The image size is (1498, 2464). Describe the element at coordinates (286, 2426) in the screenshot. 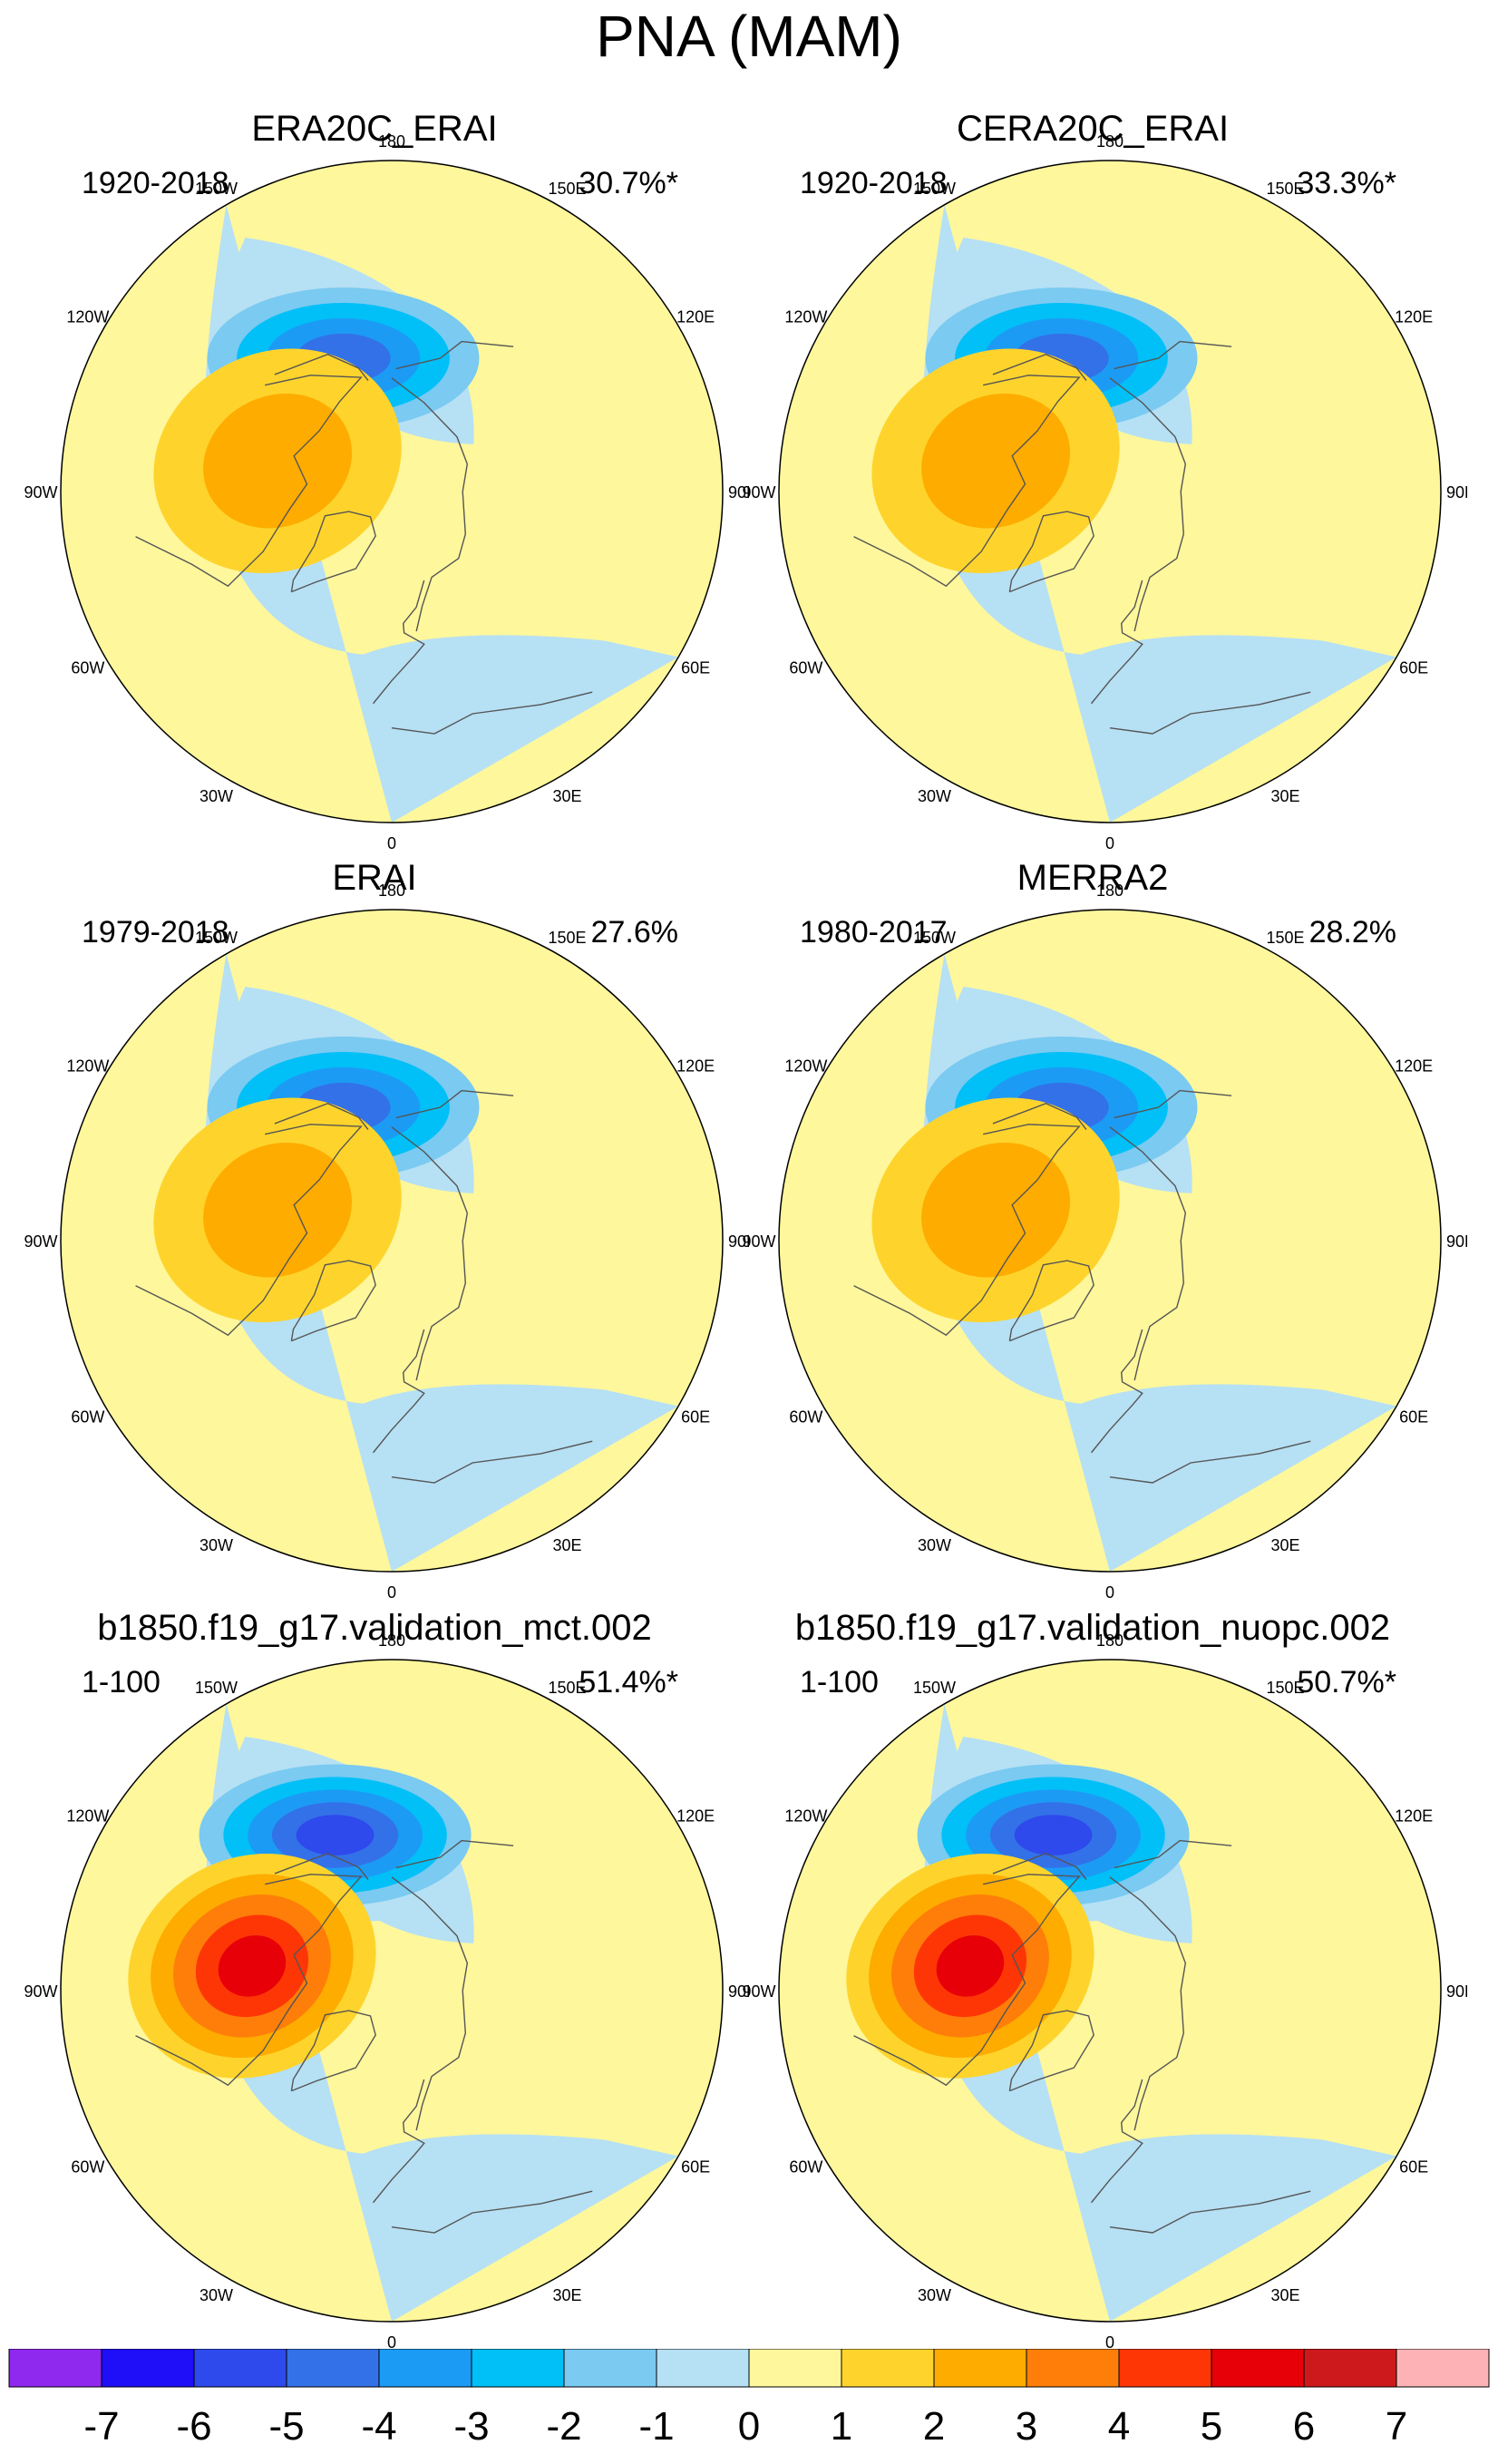

I see `colorbar-tick-label: -5` at that location.